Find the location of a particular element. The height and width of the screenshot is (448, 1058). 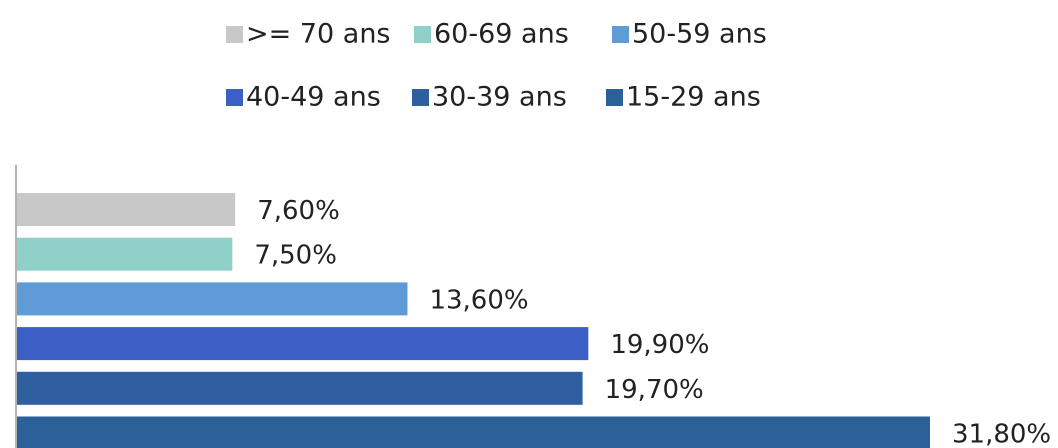

legend-label: 15-29 ans is located at coordinates (693, 97).